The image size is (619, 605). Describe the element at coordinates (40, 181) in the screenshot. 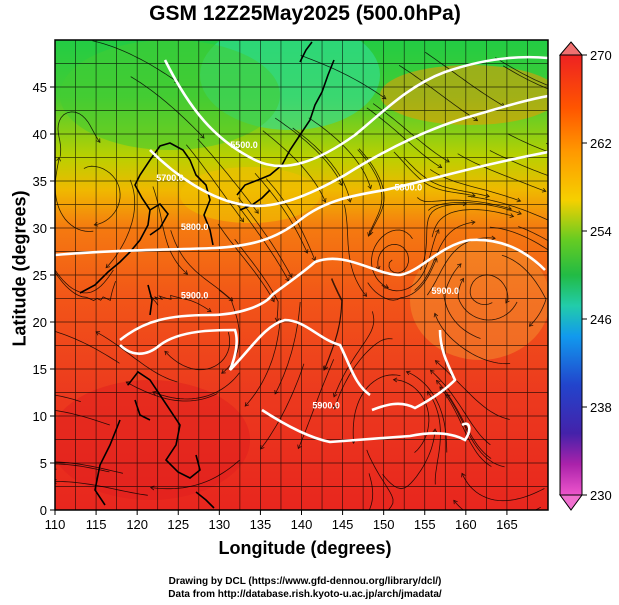

I see `lat-tick-label: 35` at that location.